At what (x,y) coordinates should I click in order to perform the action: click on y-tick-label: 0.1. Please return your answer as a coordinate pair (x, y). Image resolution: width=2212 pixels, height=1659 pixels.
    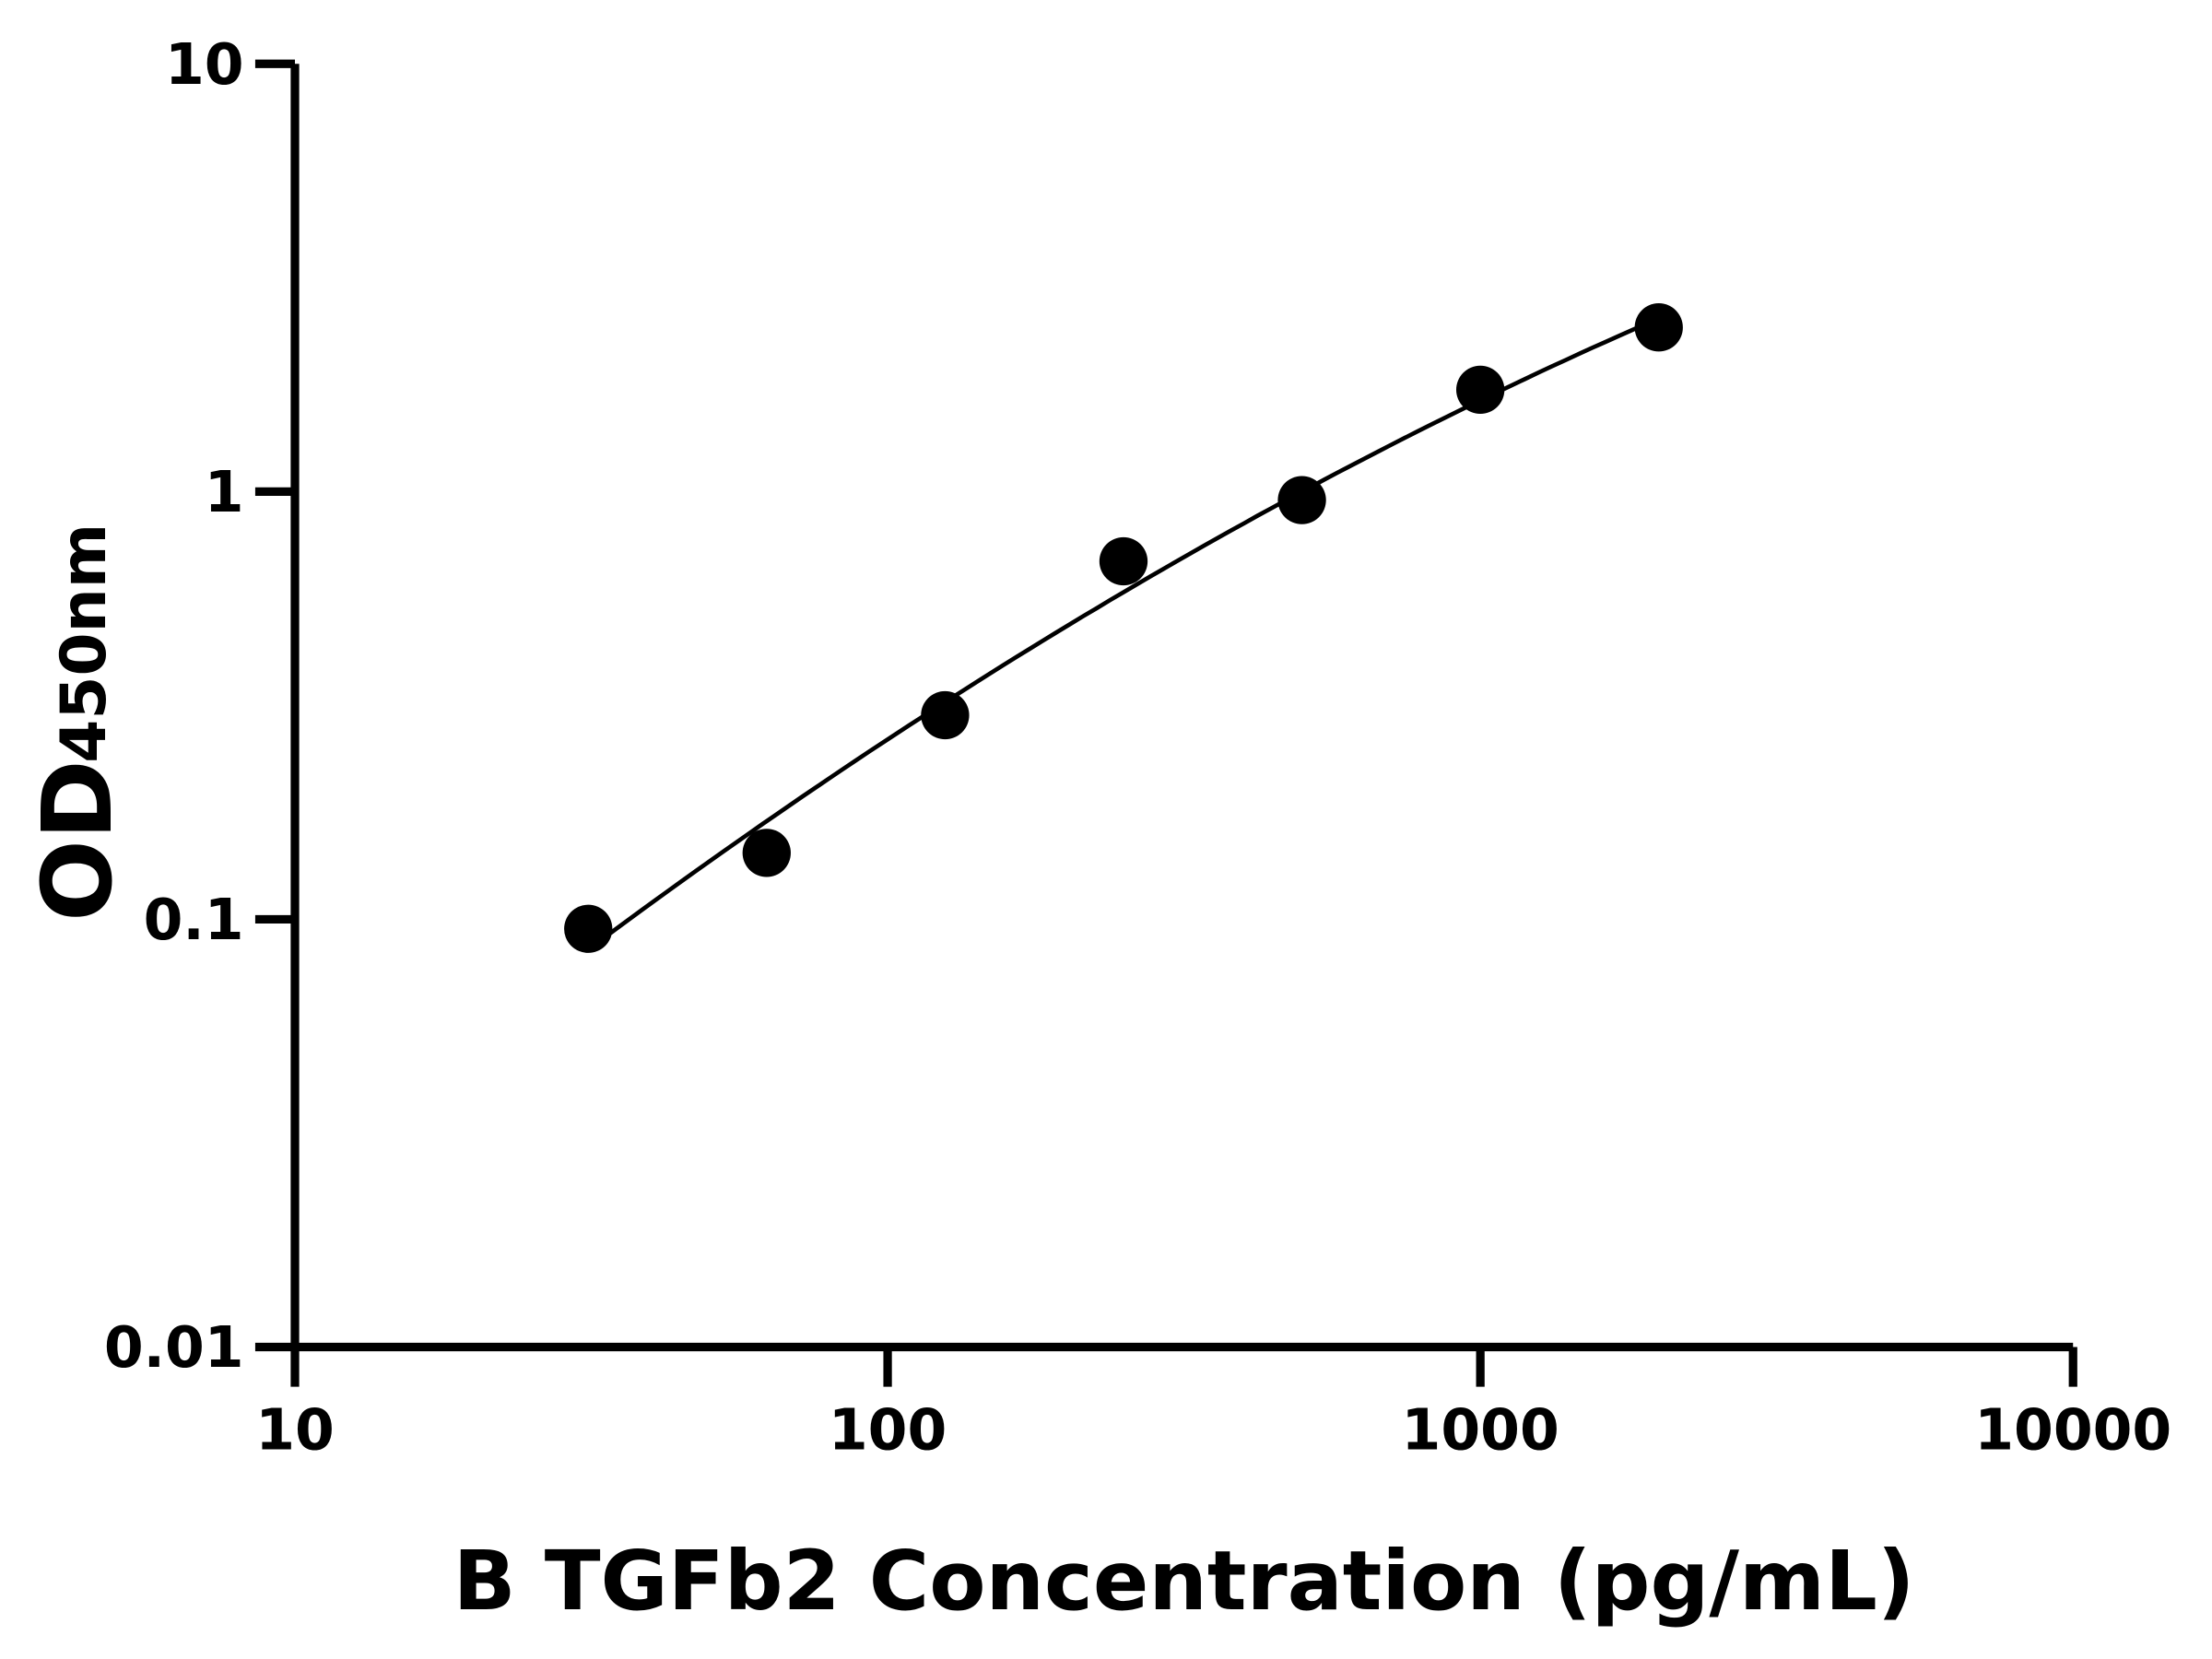
    Looking at the image, I should click on (194, 920).